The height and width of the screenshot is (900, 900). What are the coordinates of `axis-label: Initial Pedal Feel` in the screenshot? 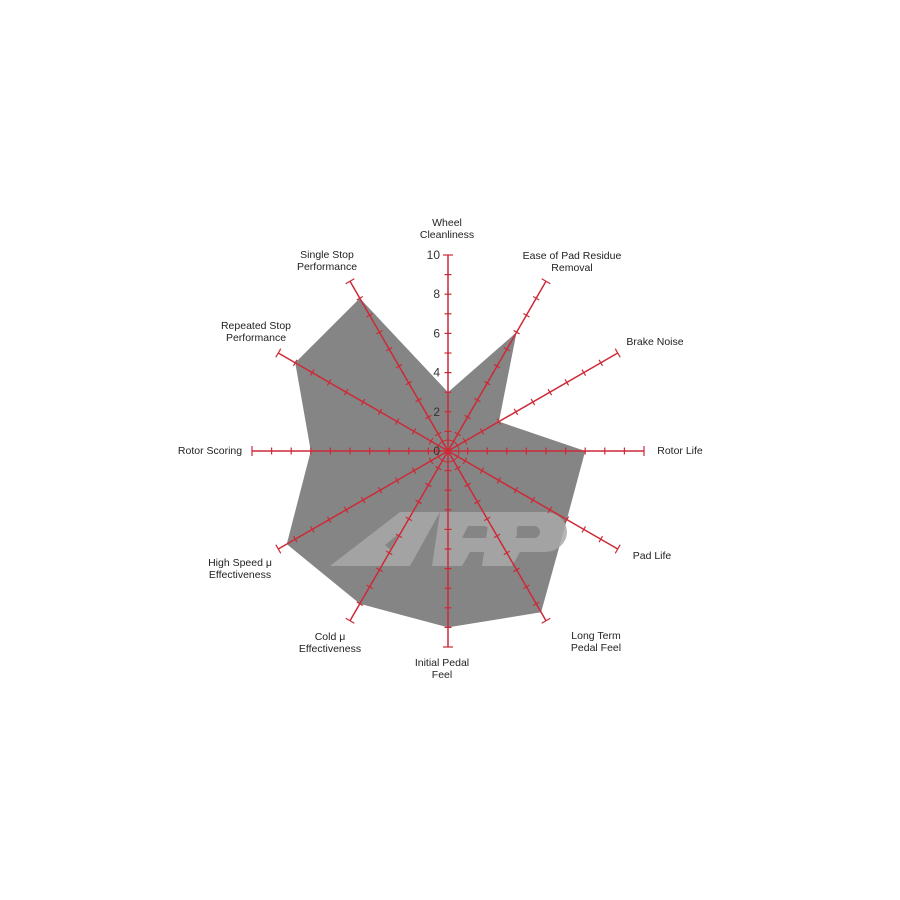 It's located at (442, 669).